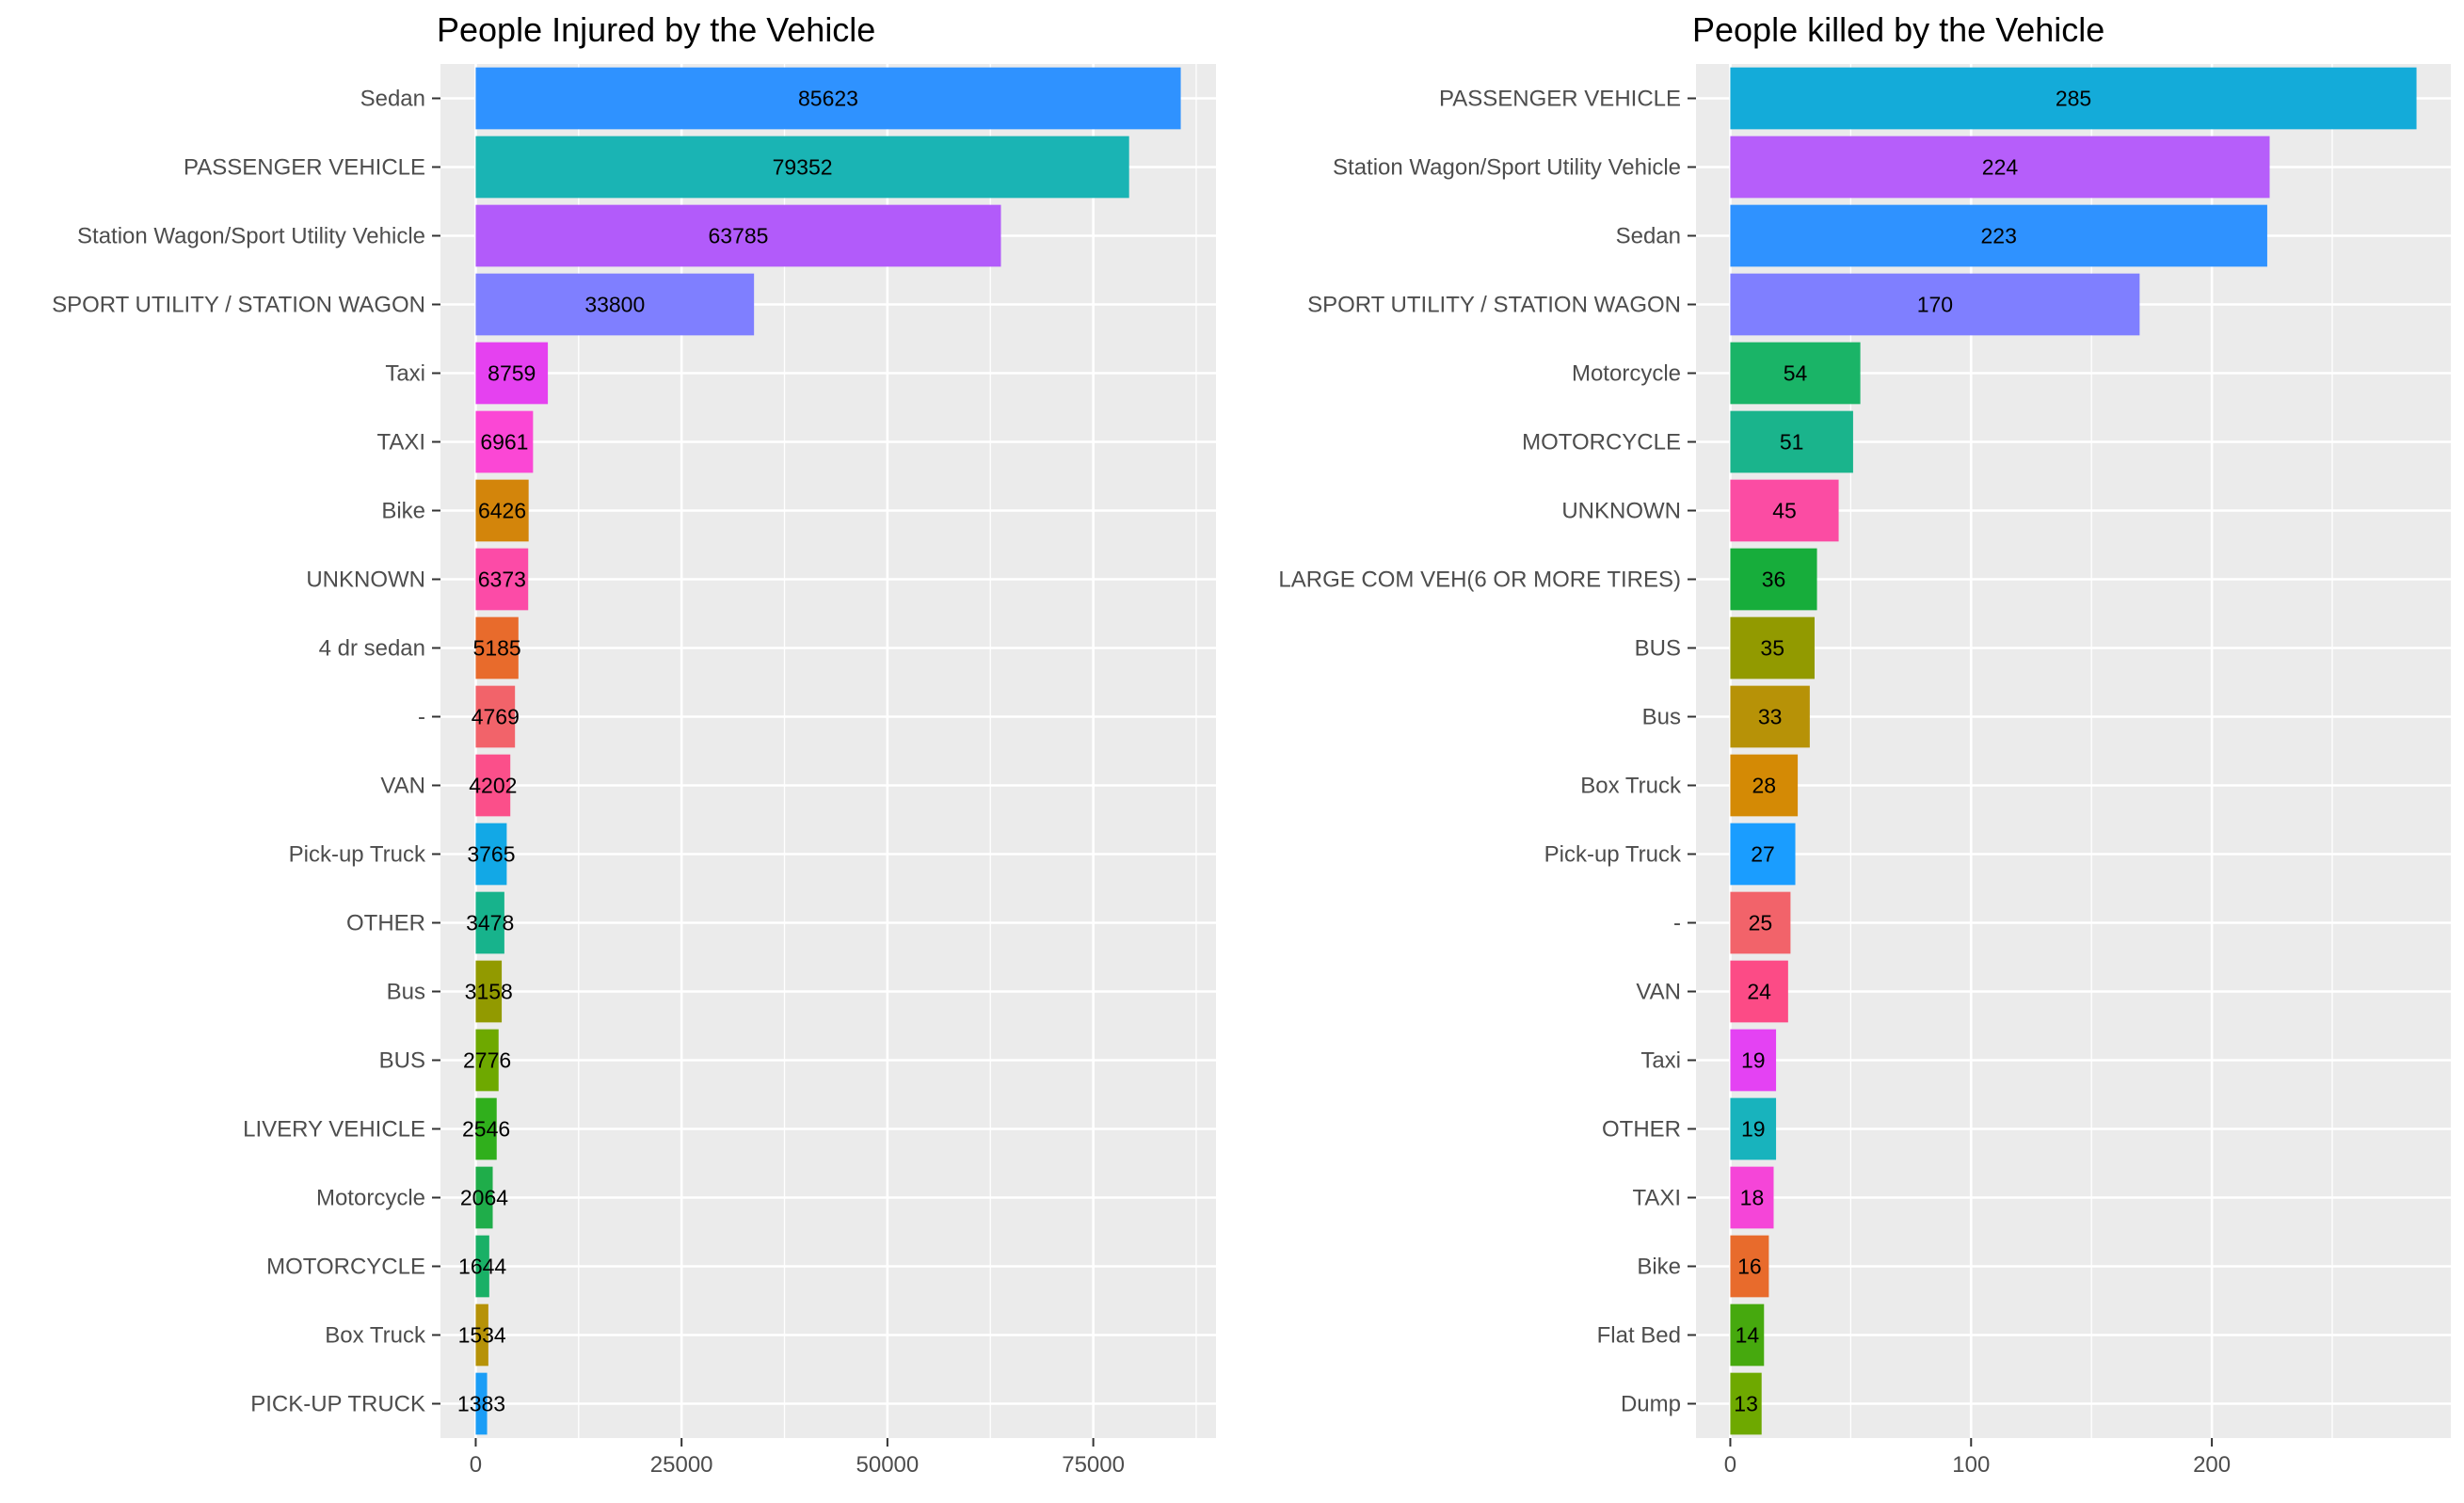 The image size is (2464, 1503). Describe the element at coordinates (238, 305) in the screenshot. I see `category-label-4: SPORT UTILITY / STATION WAGON` at that location.